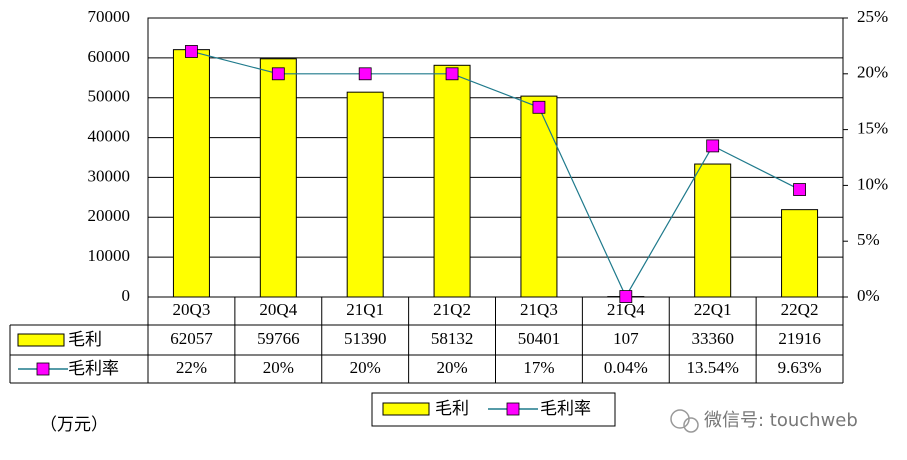 The height and width of the screenshot is (460, 907). Describe the element at coordinates (868, 239) in the screenshot. I see `y2-tick-label: 5%` at that location.